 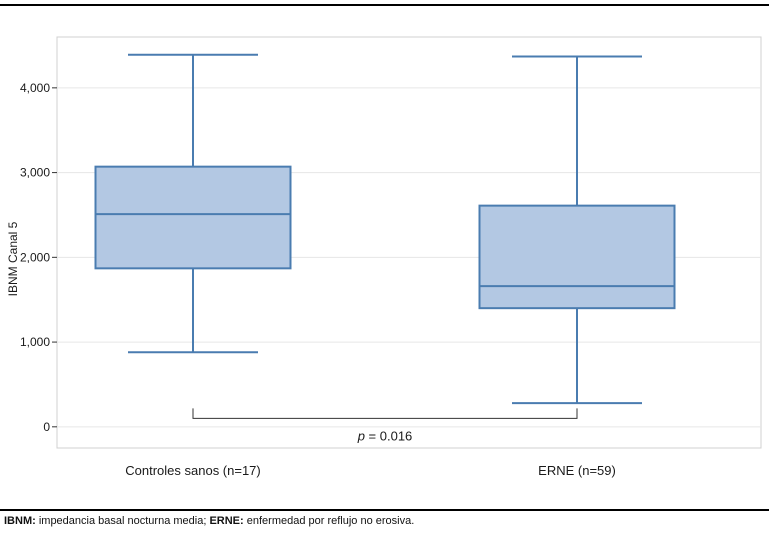 I want to click on top-rule, so click(x=384, y=5).